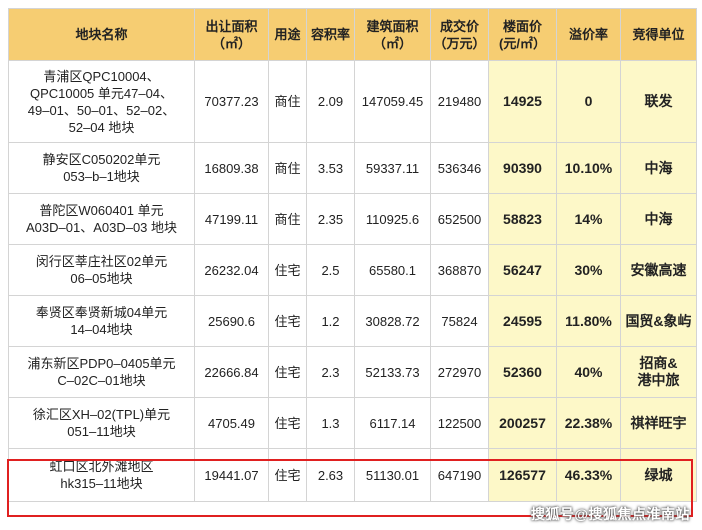 This screenshot has height=530, width=702. What do you see at coordinates (101, 372) in the screenshot?
I see `cell-plot-name: 浦东新区PDP0–0405单元 C–02C–01地块` at bounding box center [101, 372].